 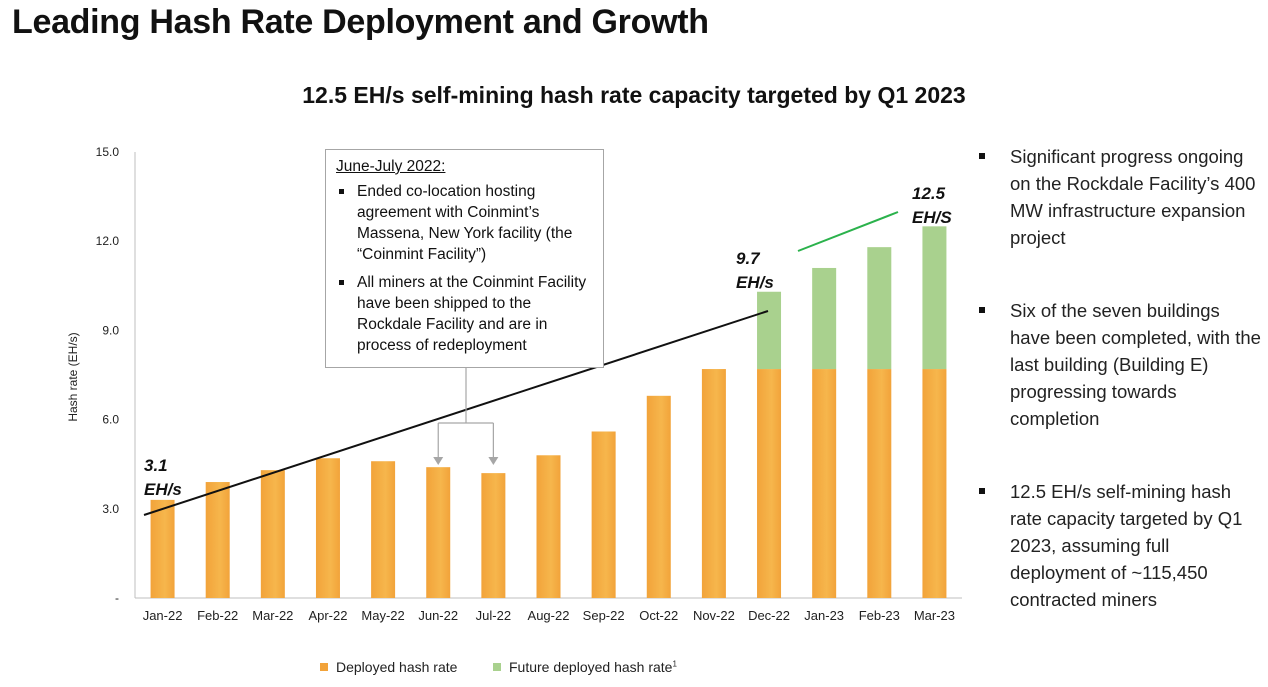 I want to click on annotation-value: 9.7, so click(x=748, y=258).